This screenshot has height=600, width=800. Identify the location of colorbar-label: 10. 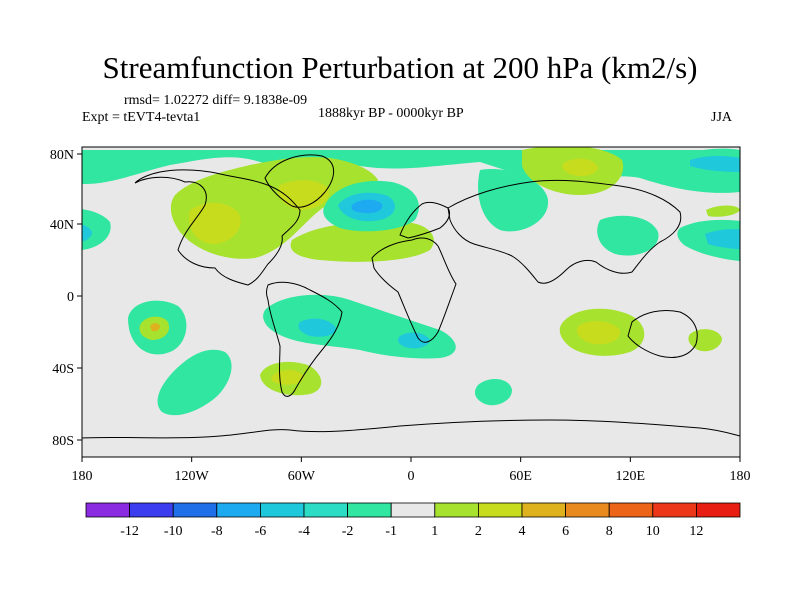
(653, 531).